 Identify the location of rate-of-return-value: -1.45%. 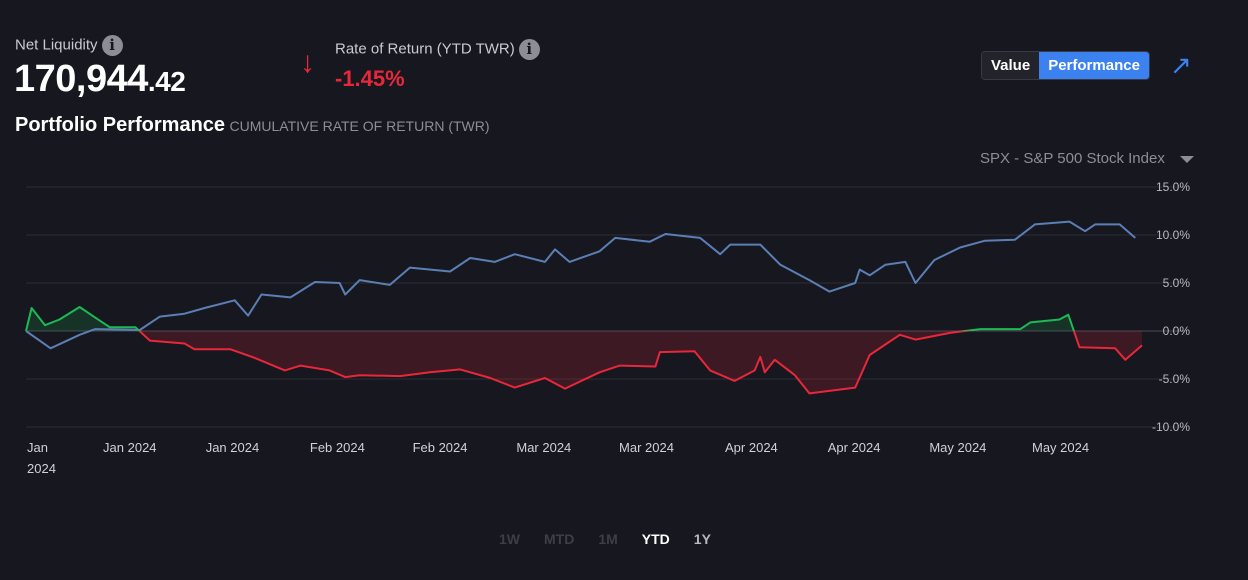
(370, 78).